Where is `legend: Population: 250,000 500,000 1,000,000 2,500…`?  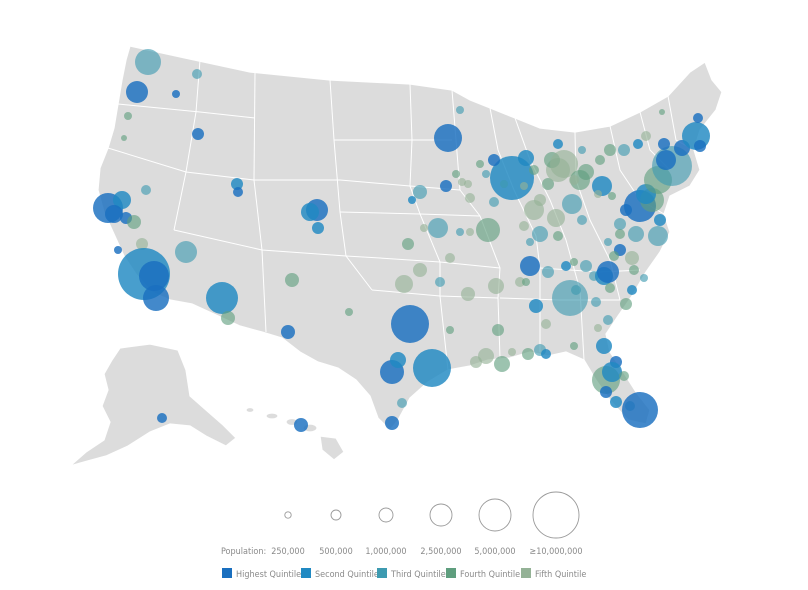 legend: Population: 250,000 500,000 1,000,000 2,500… is located at coordinates (403, 535).